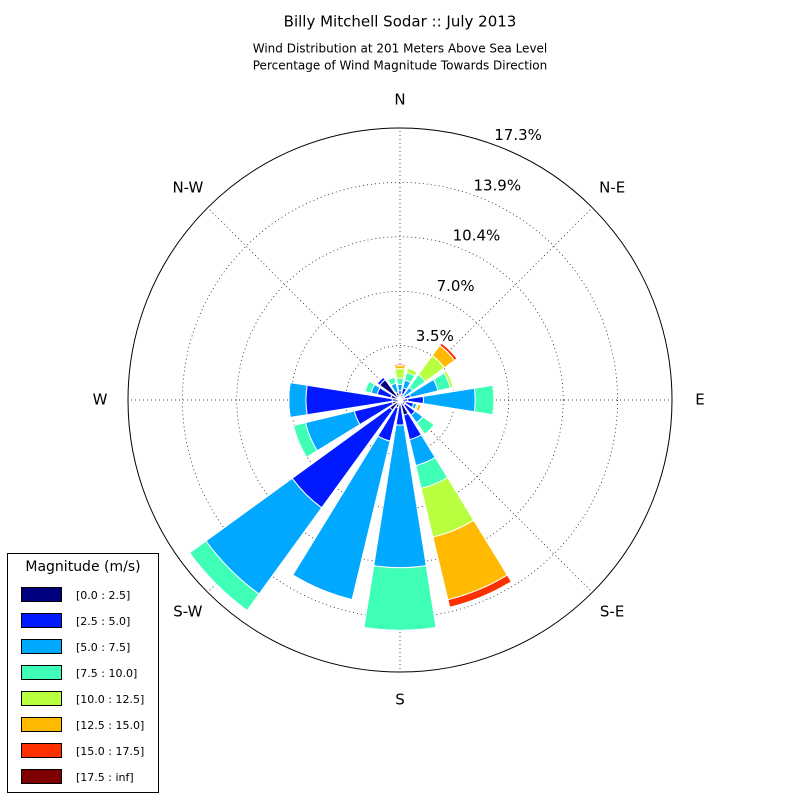  I want to click on direction-label: S, so click(400, 700).